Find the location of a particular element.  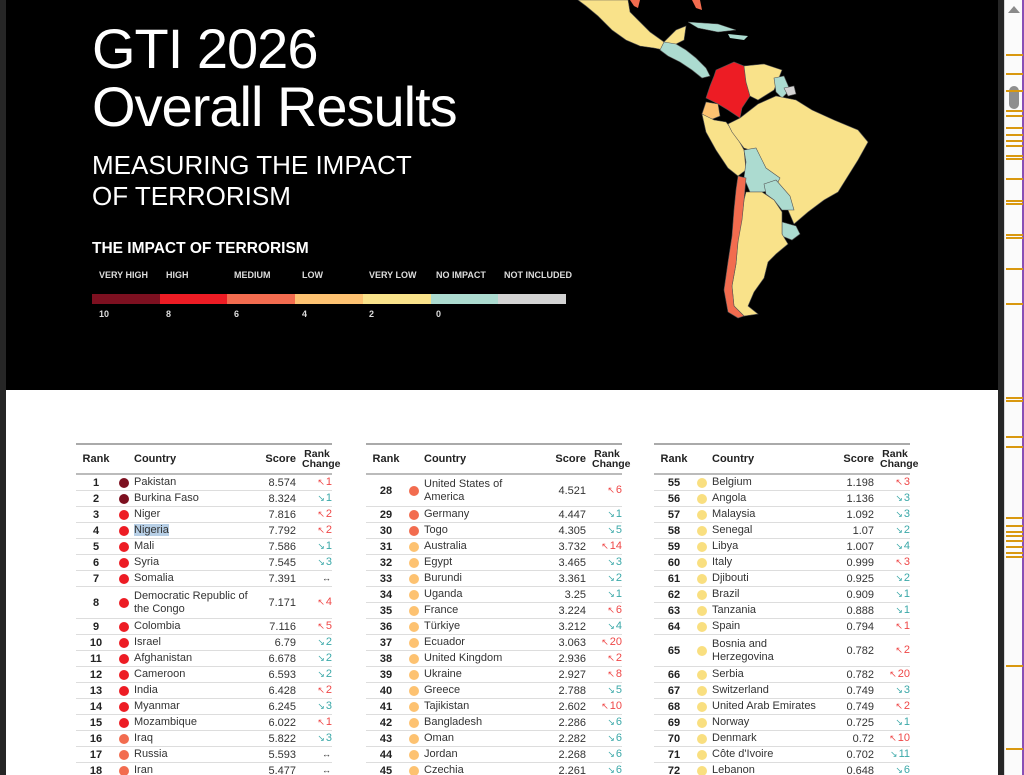

country-cell: Afghanistan is located at coordinates (191, 658).